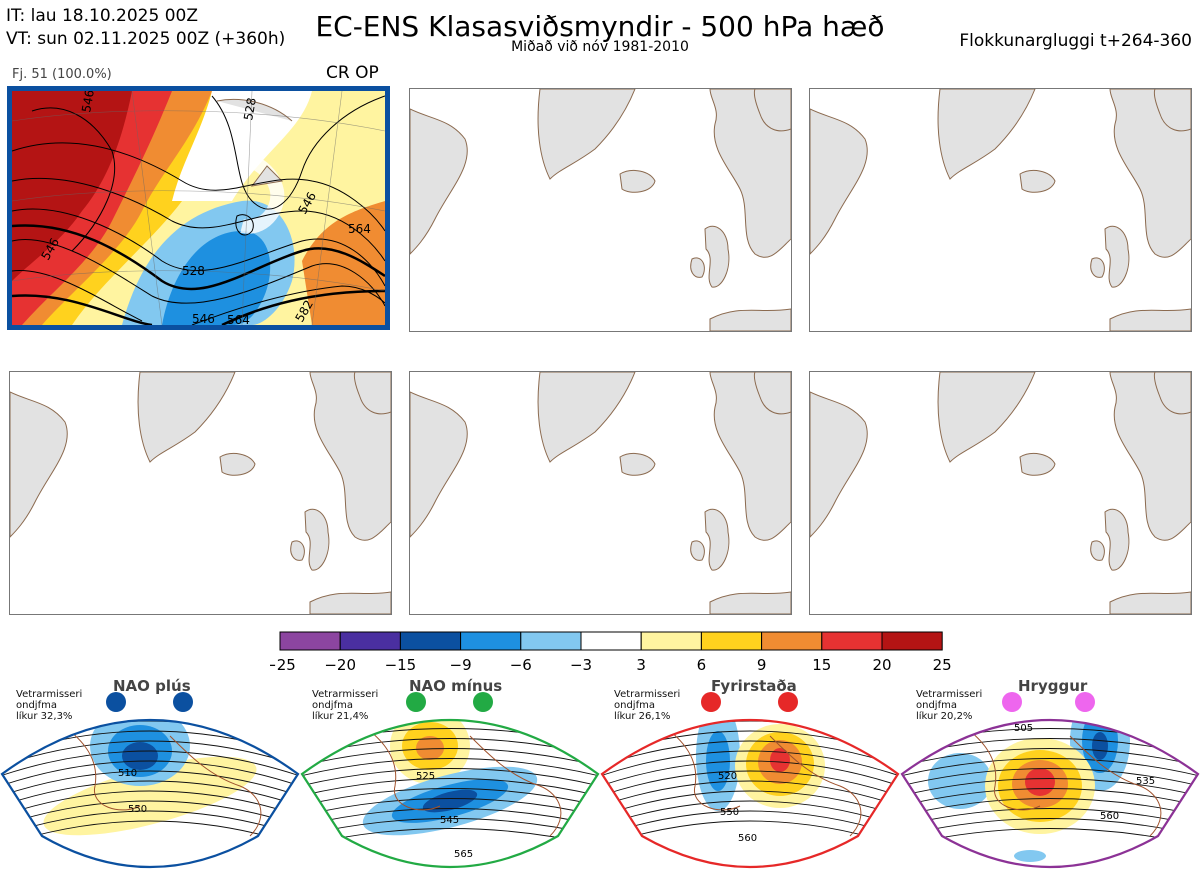  Describe the element at coordinates (203, 318) in the screenshot. I see `contour-label: 546` at that location.